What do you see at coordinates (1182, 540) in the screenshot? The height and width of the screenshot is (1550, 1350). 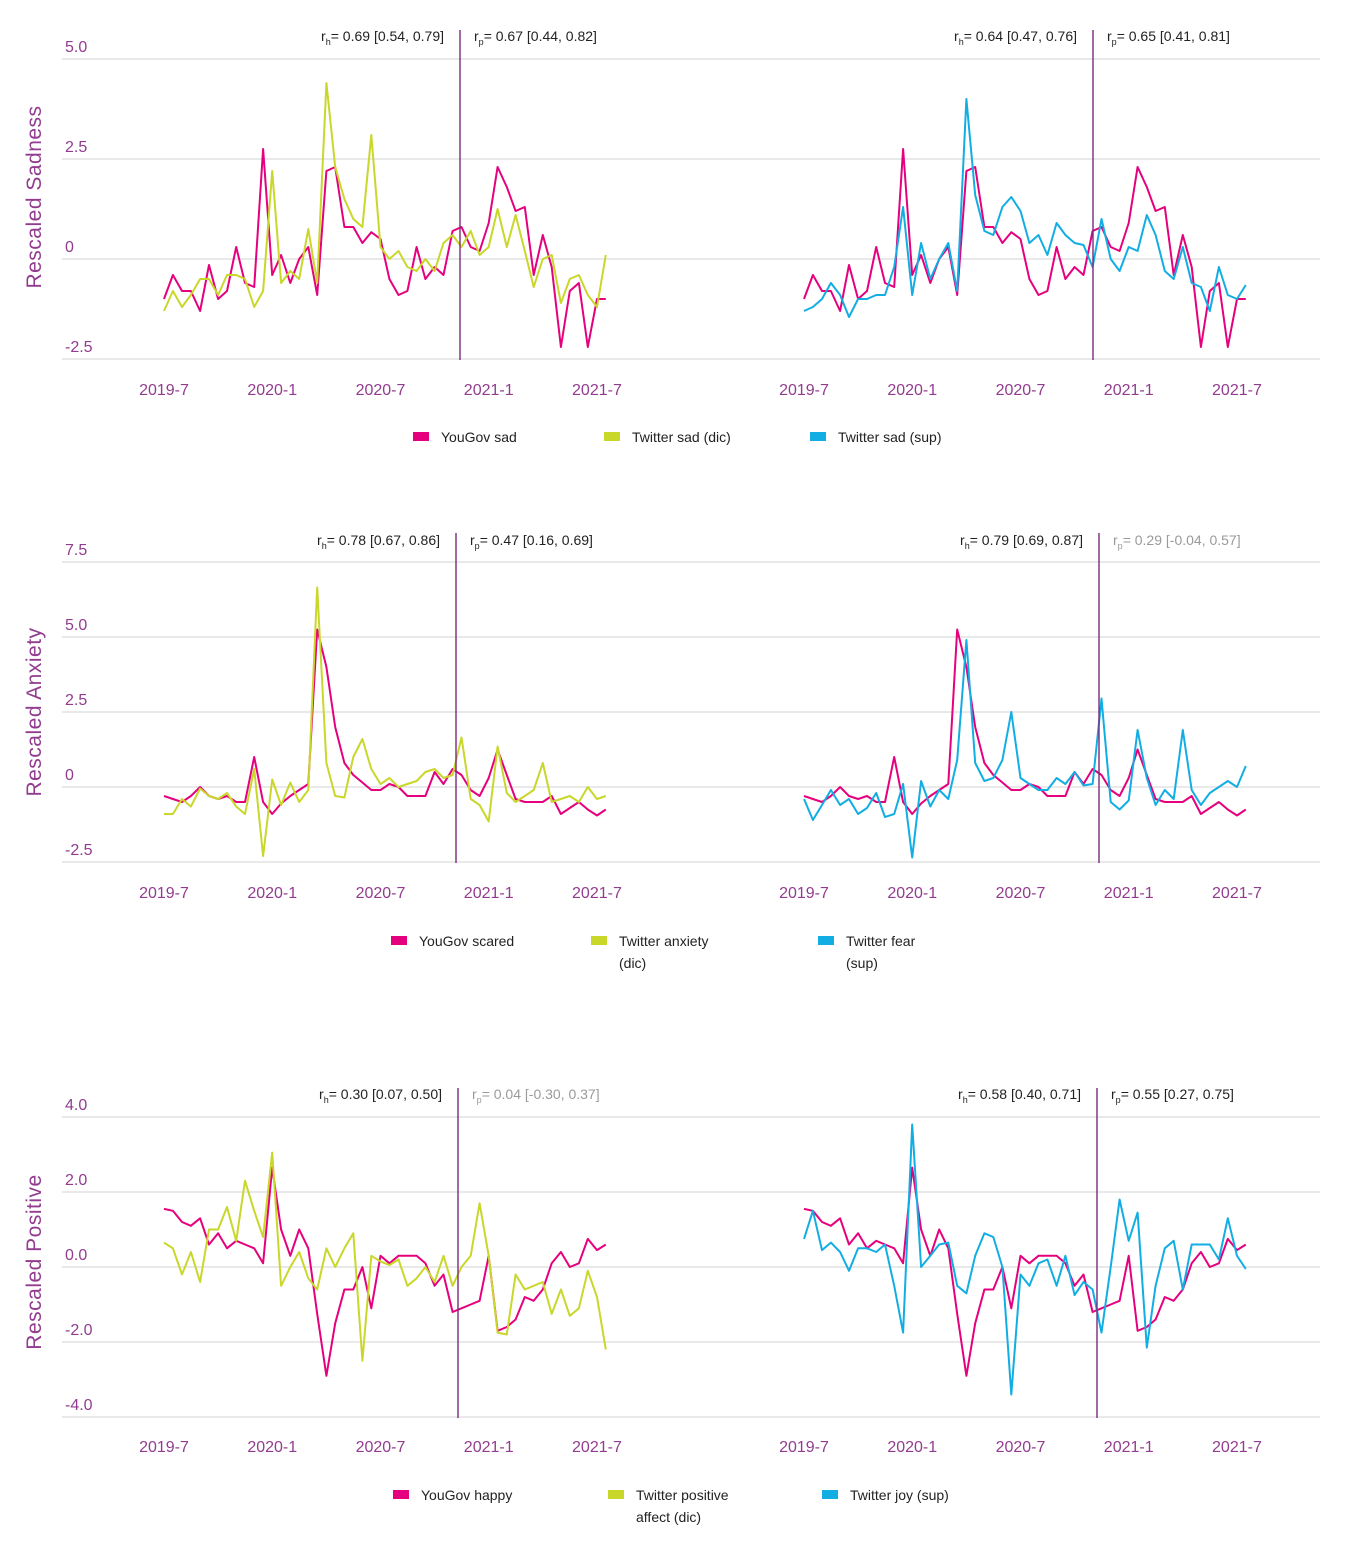 I see `annotation-value: = 0.29 [-0.04, 0.57]` at bounding box center [1182, 540].